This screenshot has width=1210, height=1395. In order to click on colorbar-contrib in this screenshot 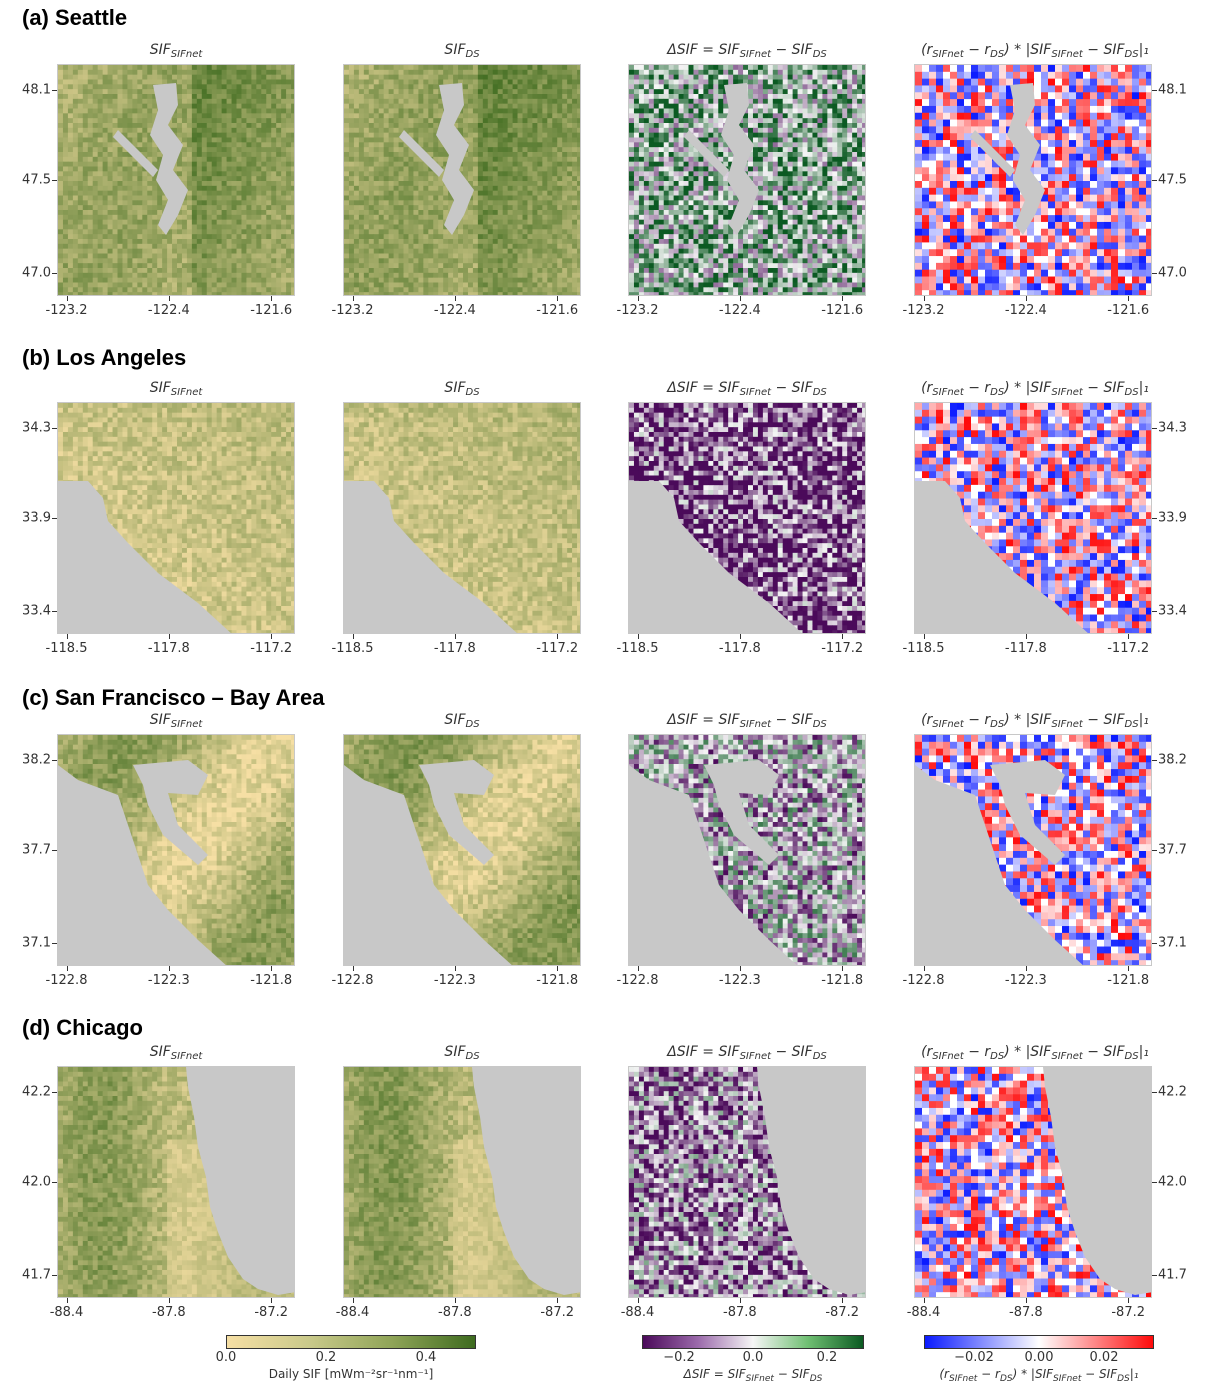, I will do `click(1039, 1342)`.